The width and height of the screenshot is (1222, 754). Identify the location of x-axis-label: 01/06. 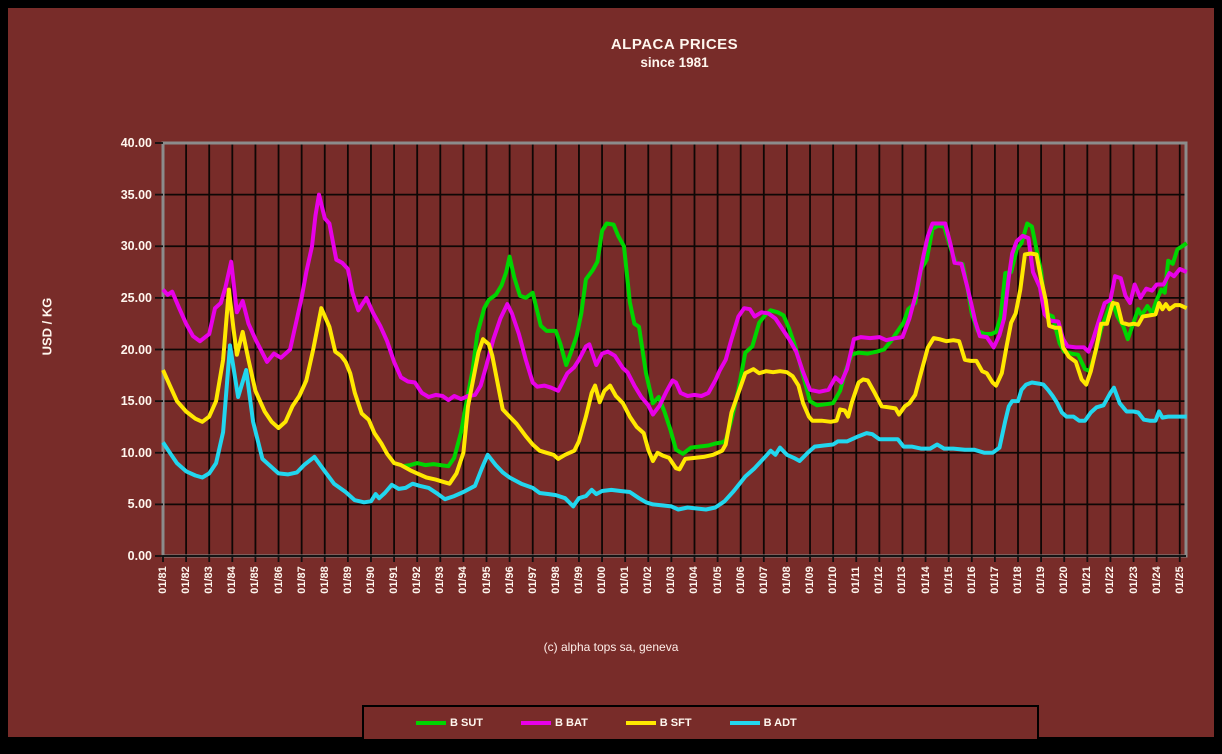
(740, 580).